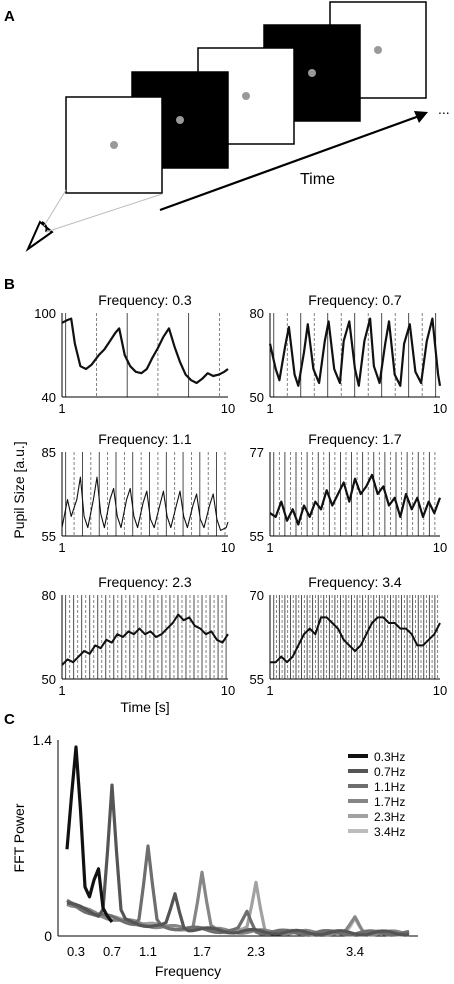 Image resolution: width=454 pixels, height=984 pixels. I want to click on y-tick-label: 100, so click(45, 313).